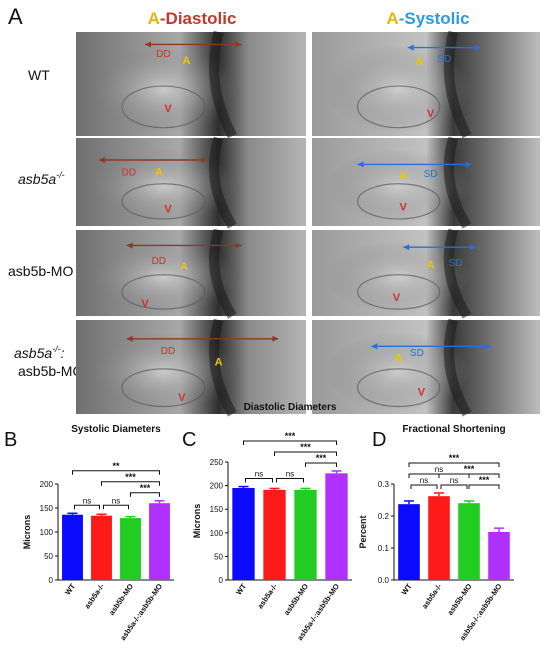 This screenshot has height=649, width=550. Describe the element at coordinates (163, 18) in the screenshot. I see `diastolic-header-sep: -` at that location.